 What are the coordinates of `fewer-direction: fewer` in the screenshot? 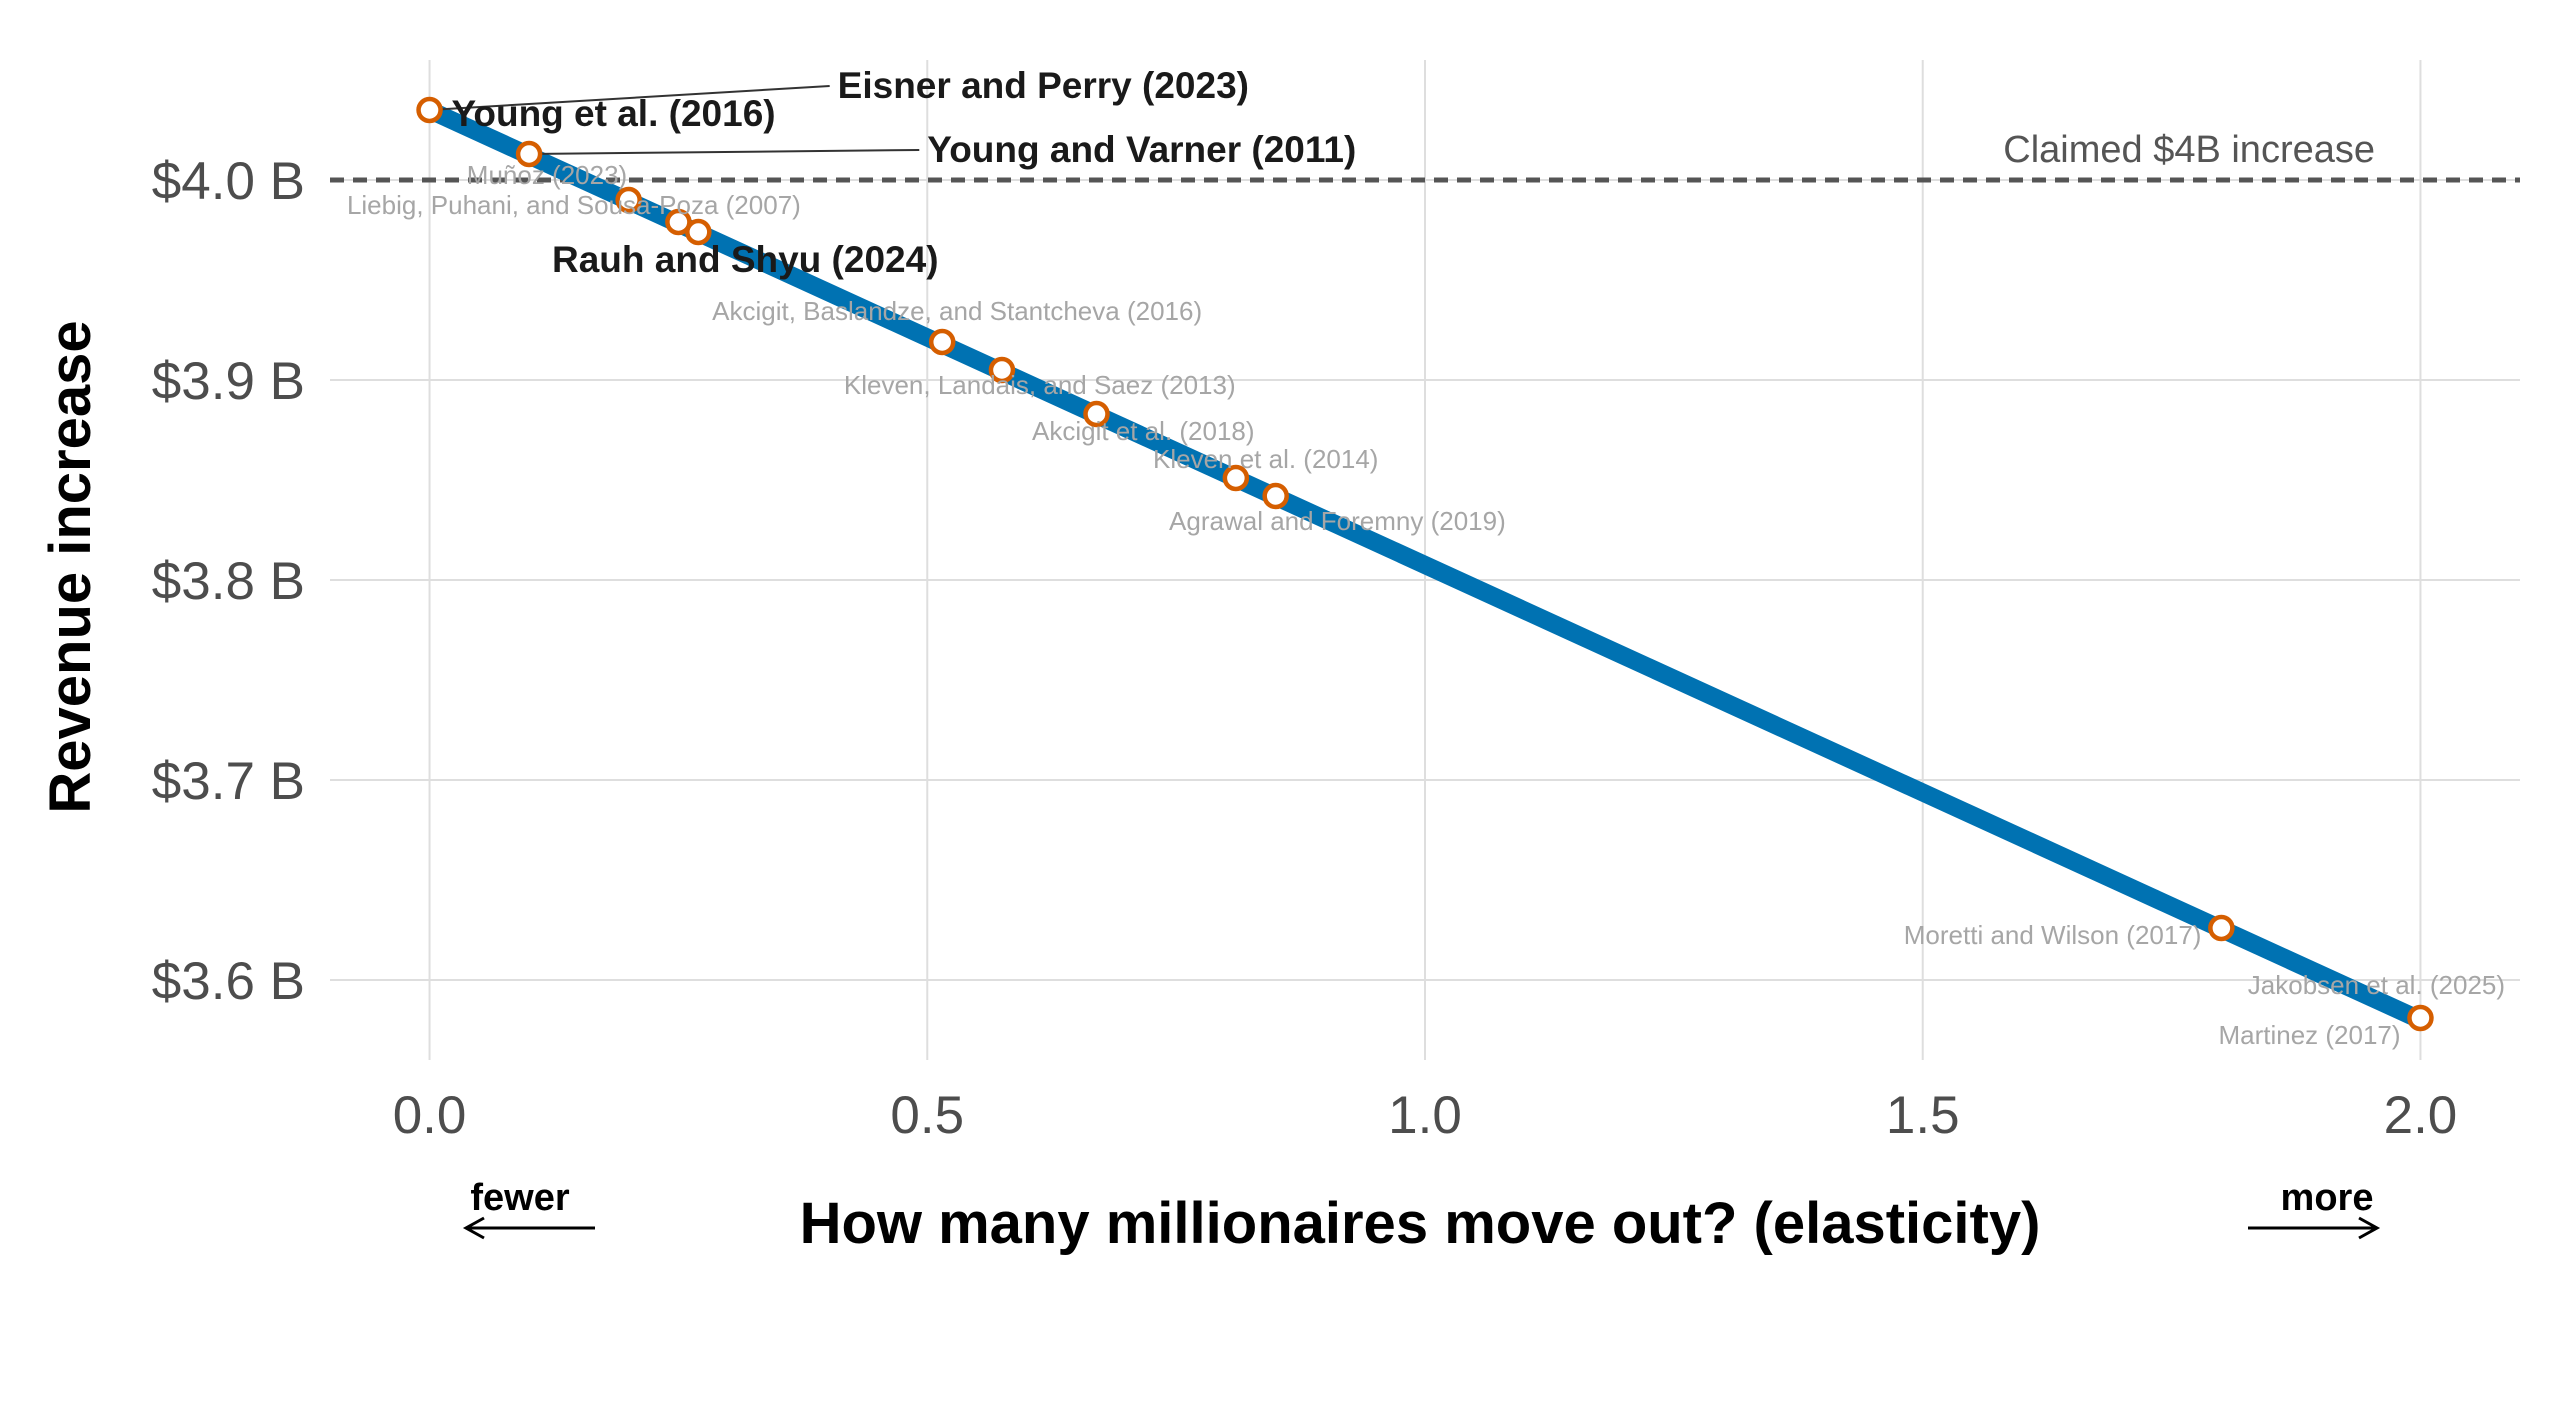 It's located at (528, 1208).